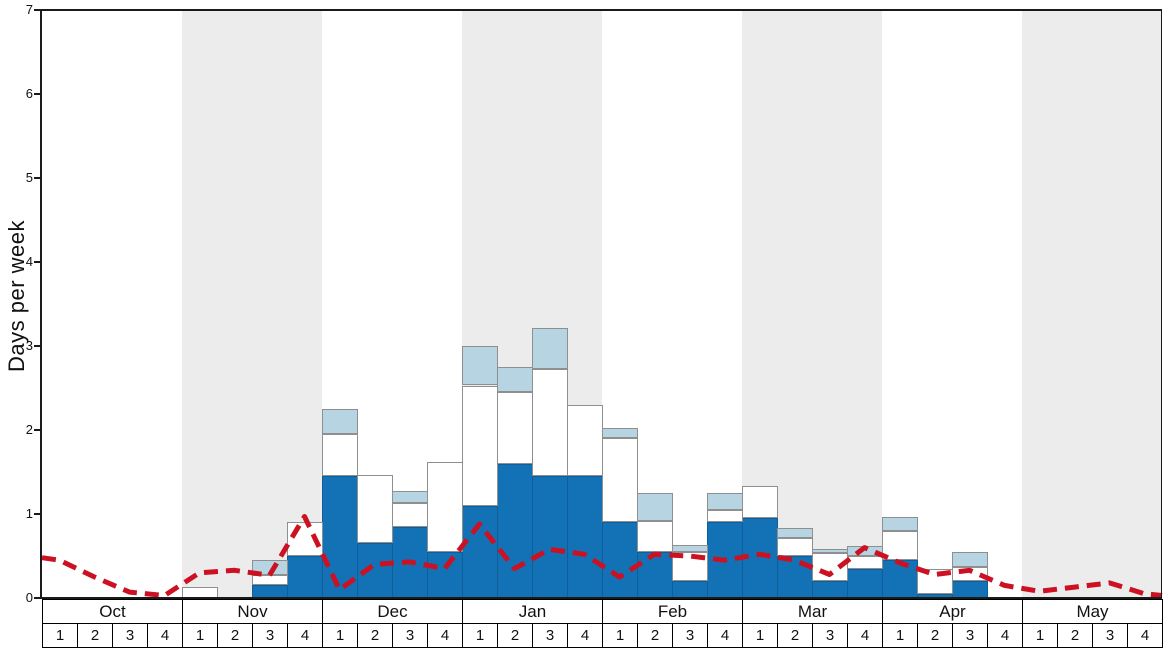 Image resolution: width=1168 pixels, height=648 pixels. Describe the element at coordinates (672, 611) in the screenshot. I see `month-cell-feb: Feb` at that location.